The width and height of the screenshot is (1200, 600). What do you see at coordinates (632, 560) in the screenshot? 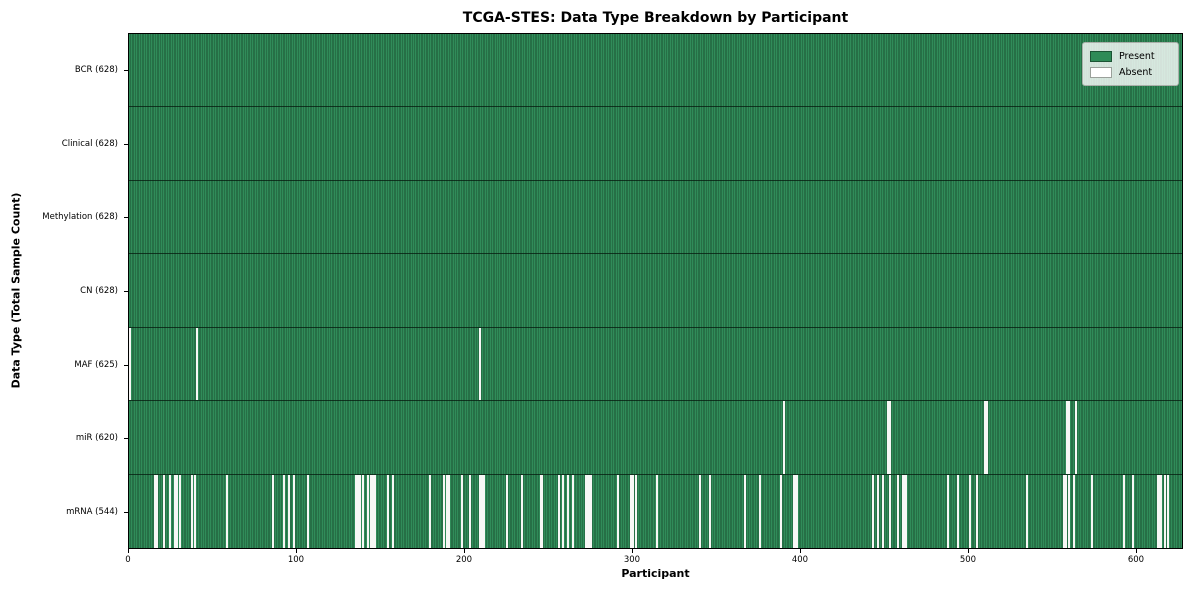
I see `x-tick-label: 300` at bounding box center [632, 560].